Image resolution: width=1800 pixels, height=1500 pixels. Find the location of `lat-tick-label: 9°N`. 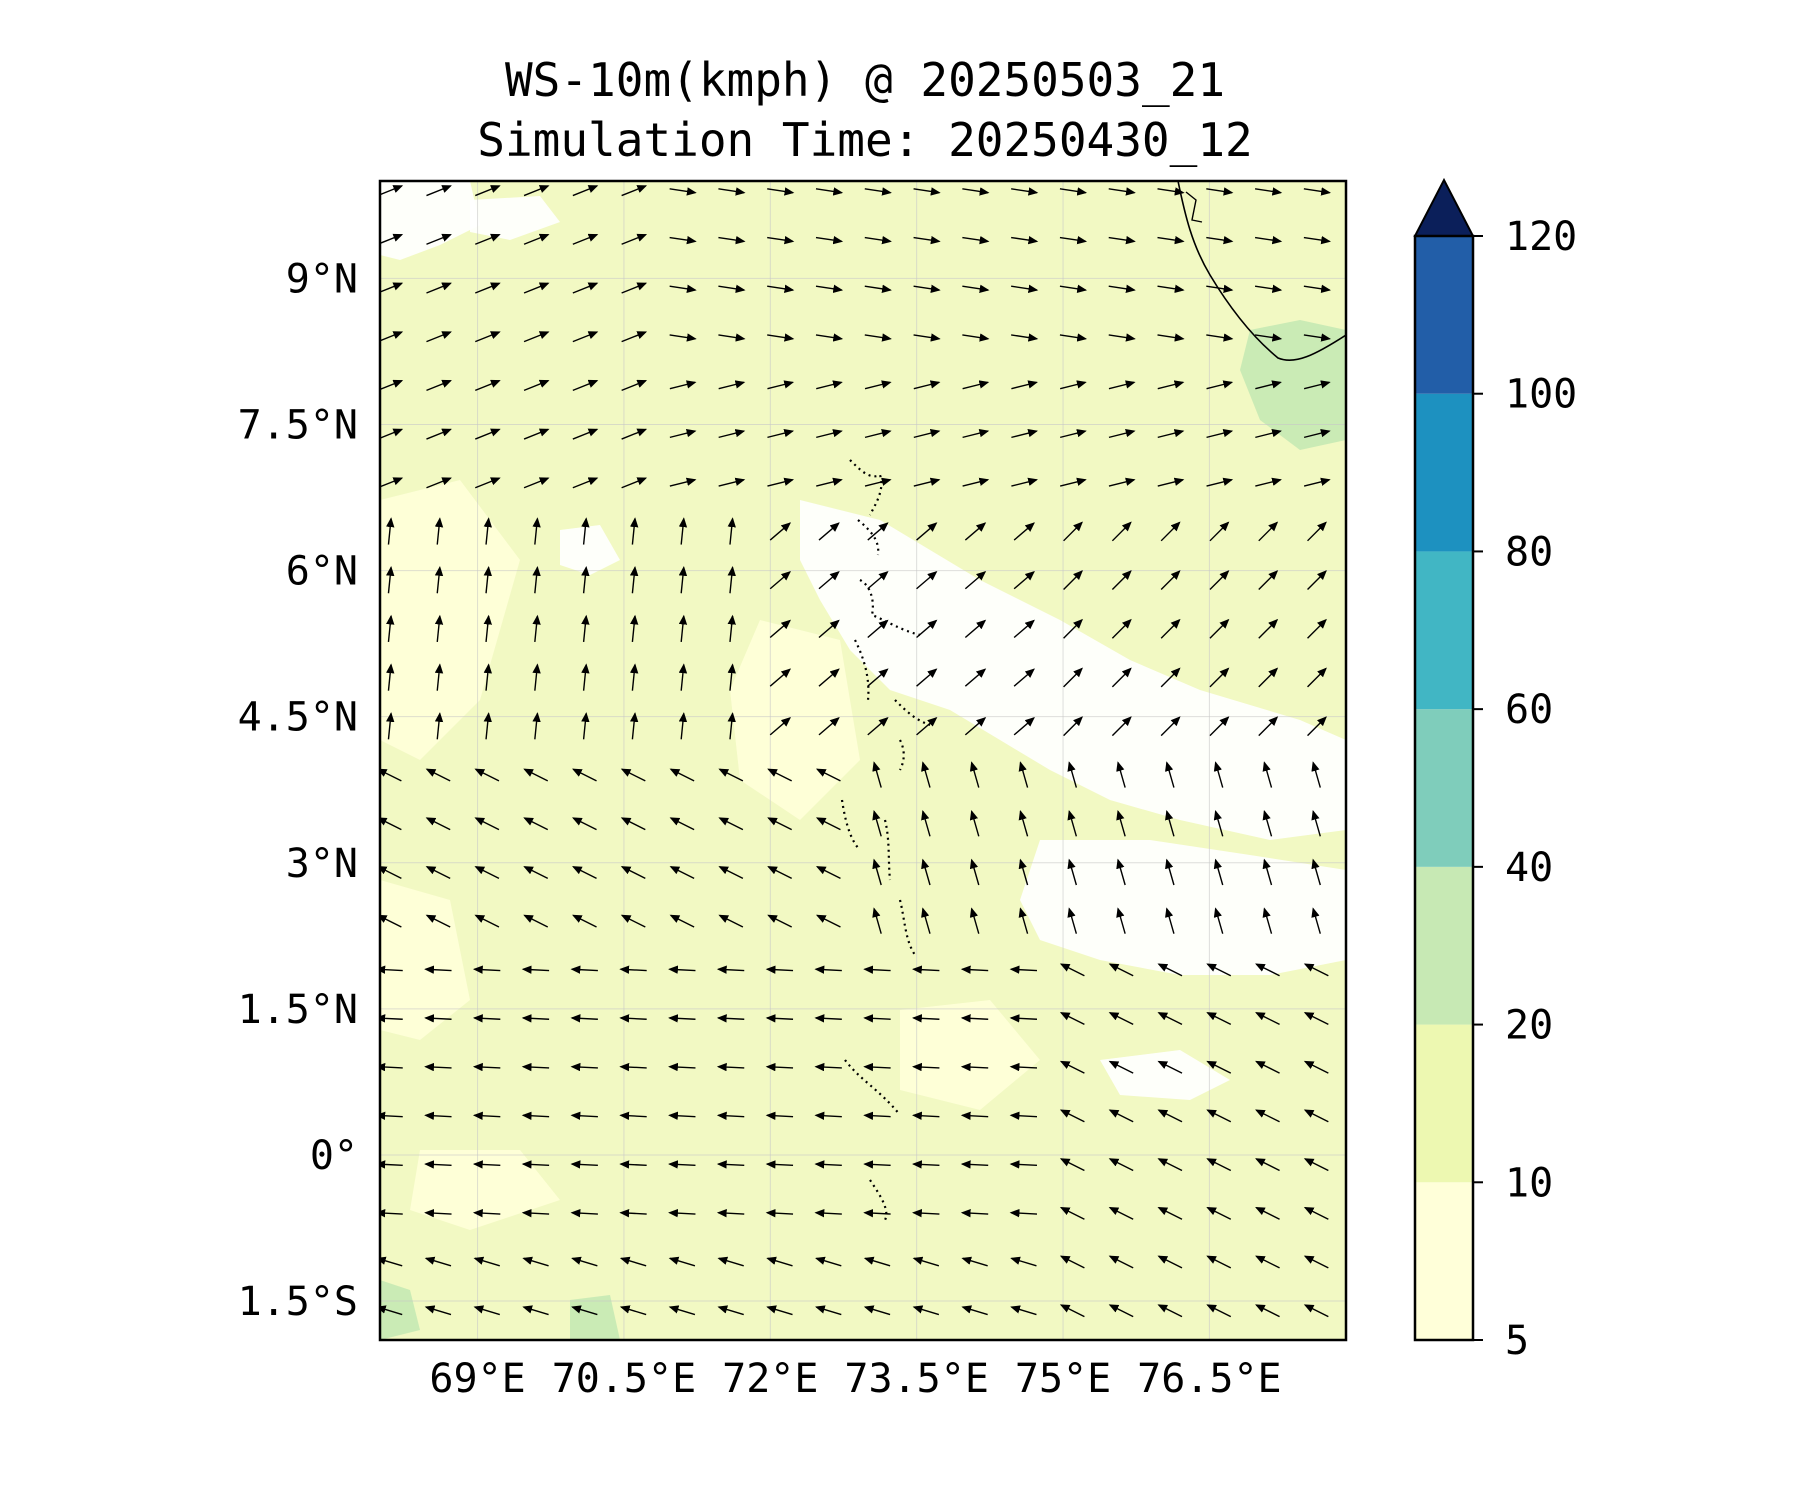

lat-tick-label: 9°N is located at coordinates (322, 279).